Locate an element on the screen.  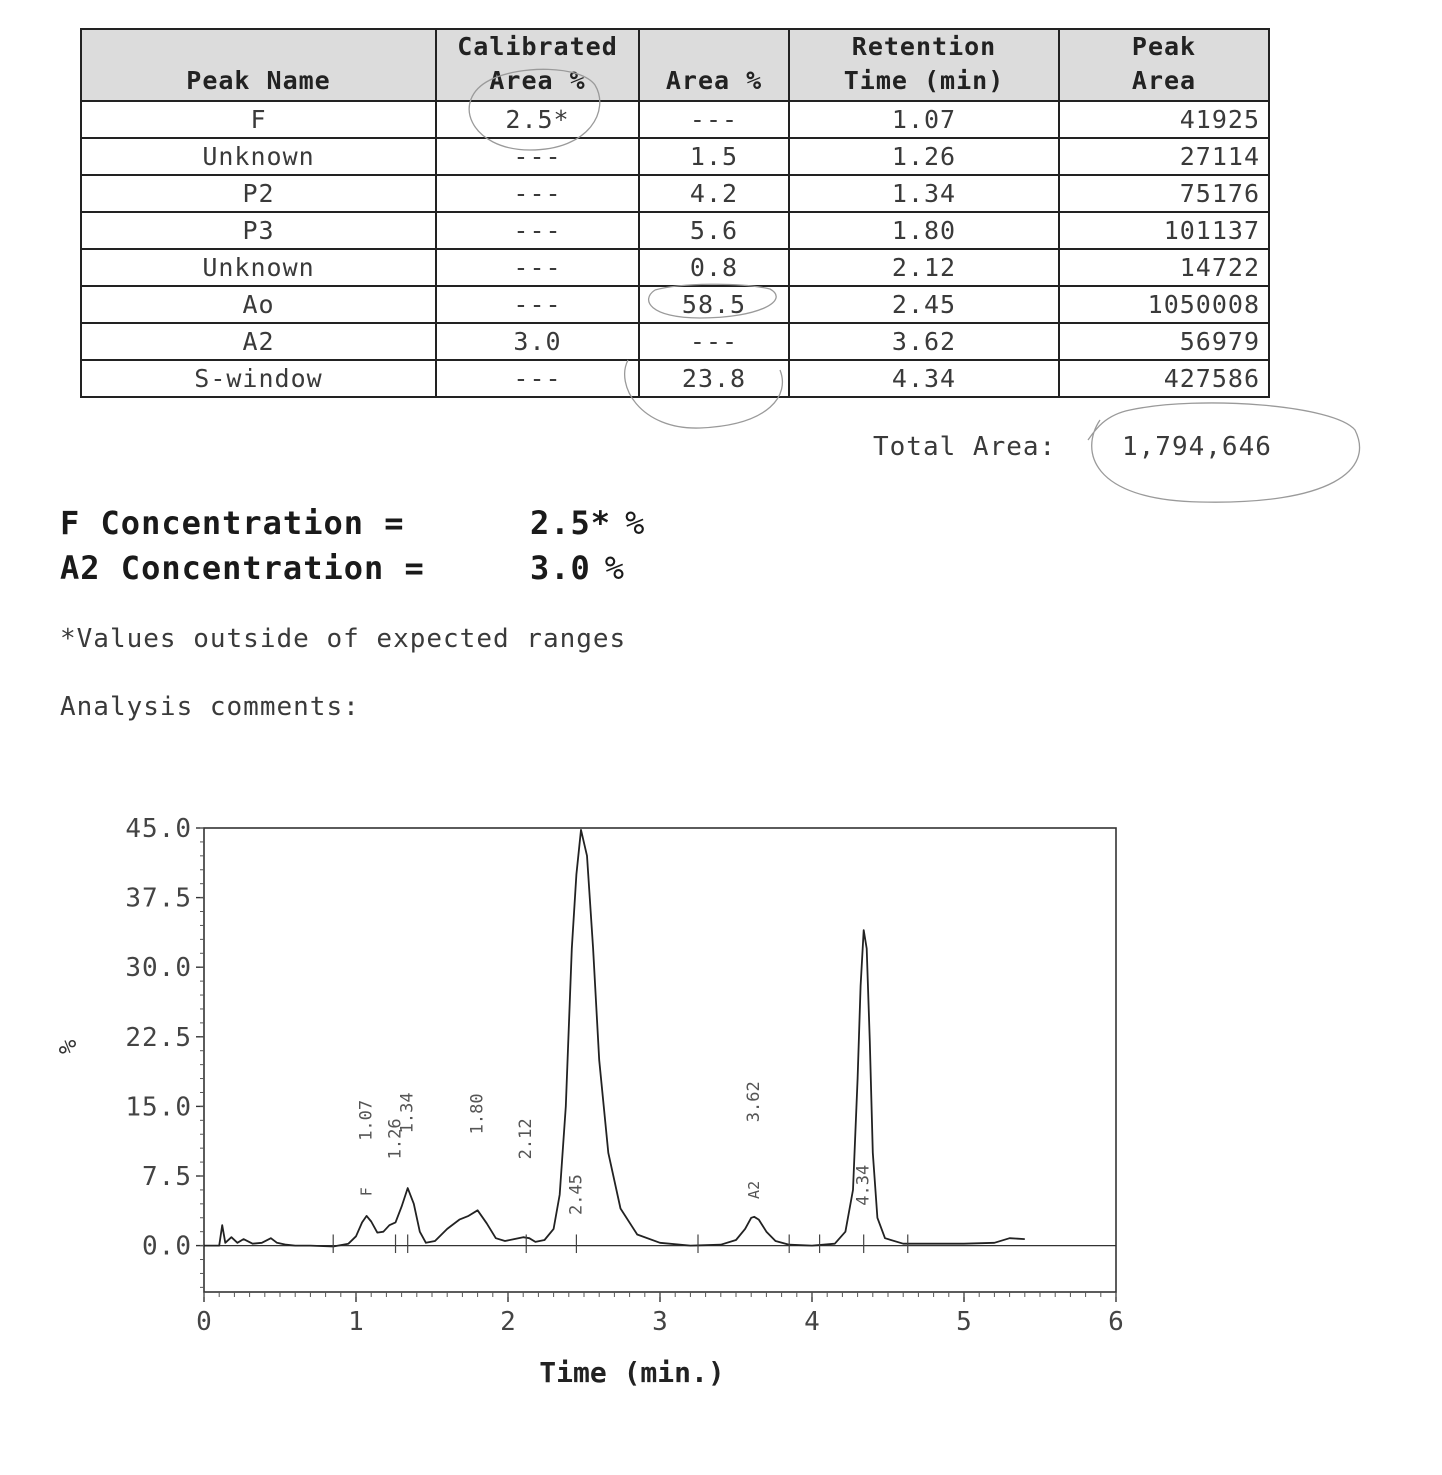
y-tick-label: 37.5 is located at coordinates (158, 899).